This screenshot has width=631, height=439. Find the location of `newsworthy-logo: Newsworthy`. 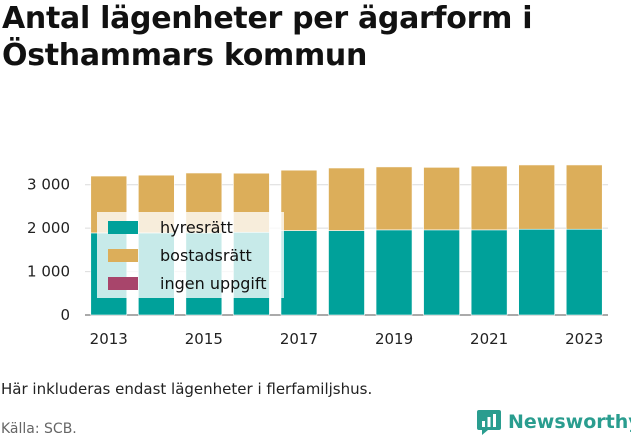

newsworthy-logo: Newsworthy is located at coordinates (553, 422).